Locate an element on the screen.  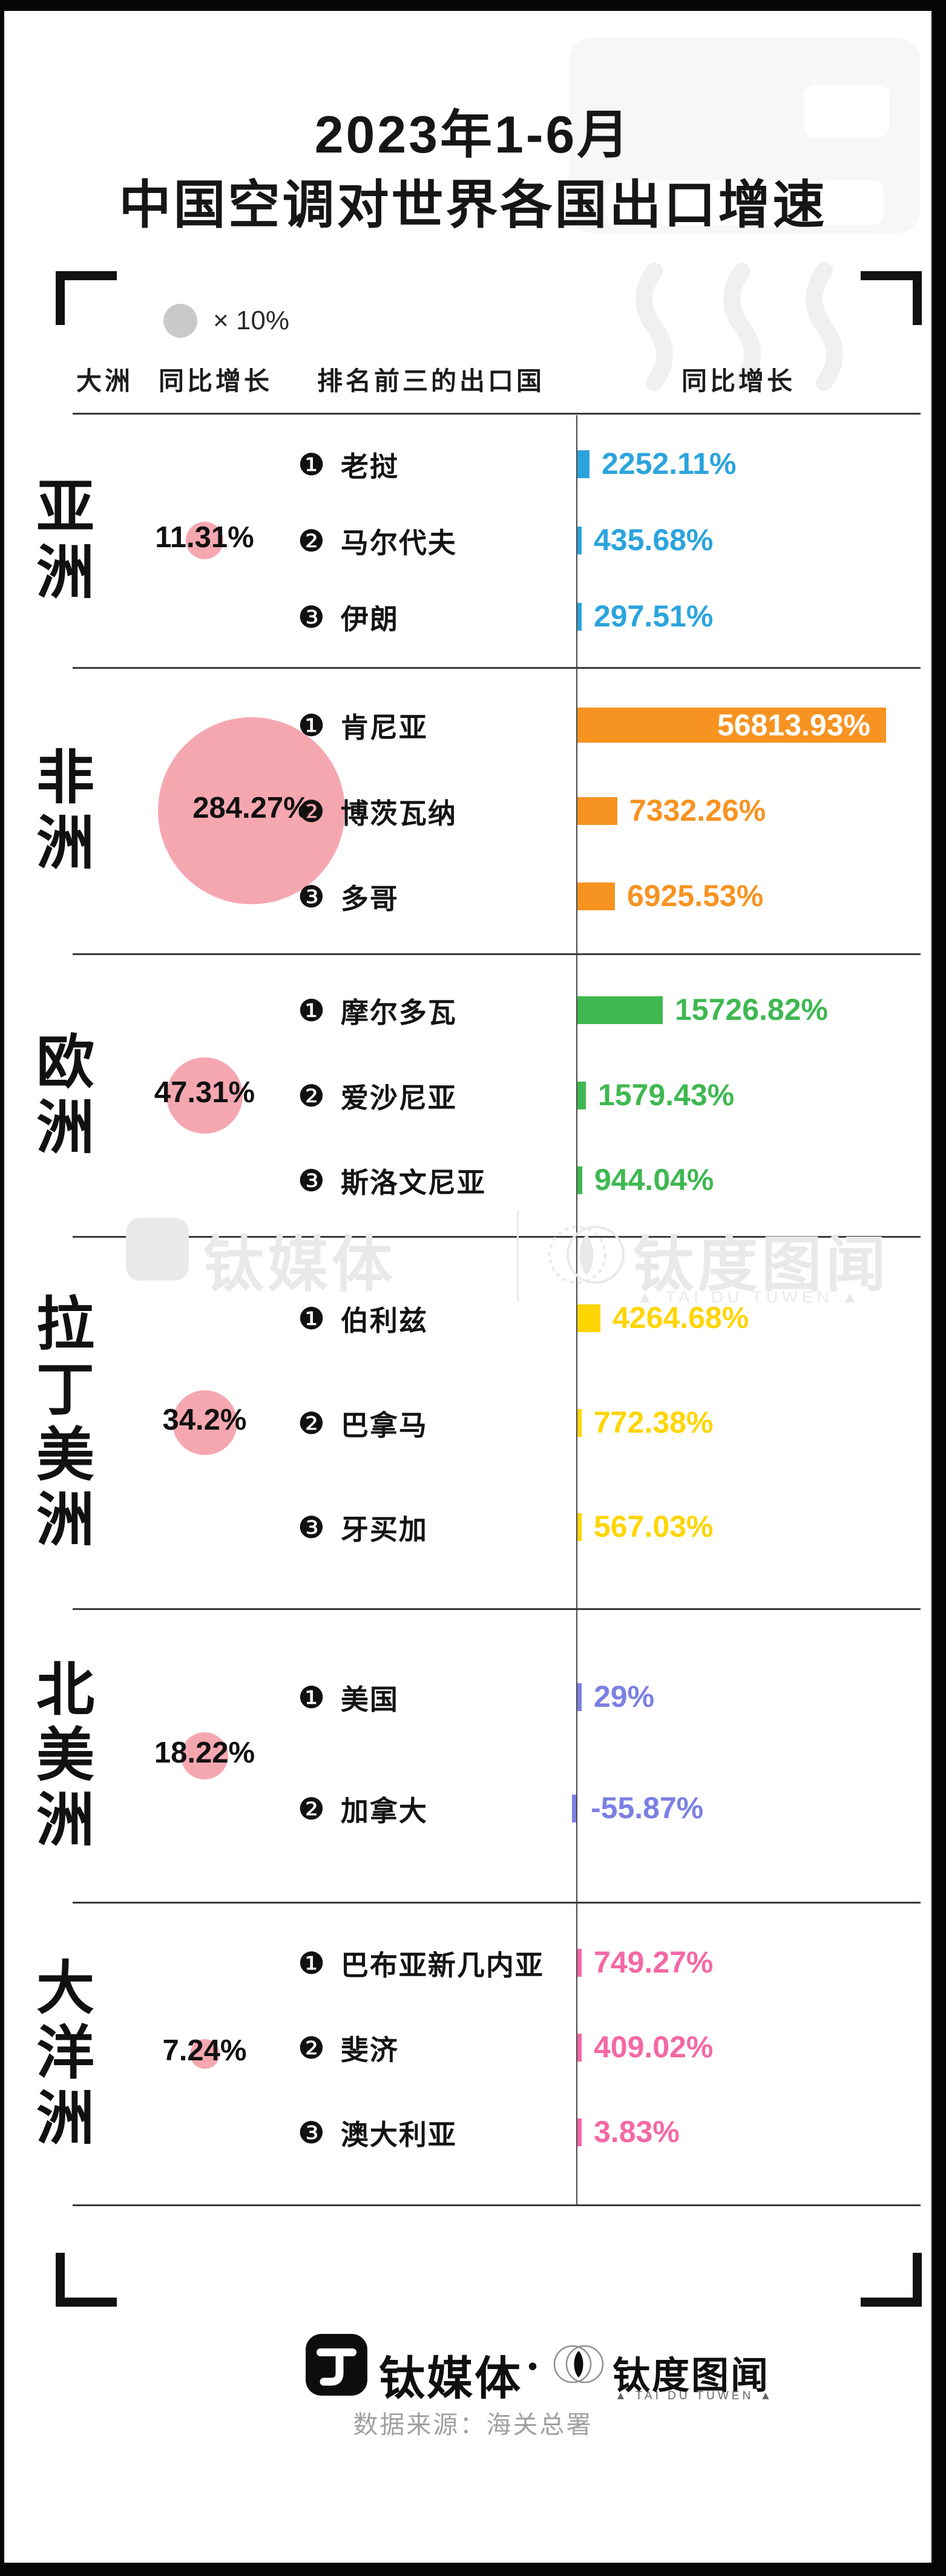
continent-name: 拉丁美洲 is located at coordinates (65, 1423).